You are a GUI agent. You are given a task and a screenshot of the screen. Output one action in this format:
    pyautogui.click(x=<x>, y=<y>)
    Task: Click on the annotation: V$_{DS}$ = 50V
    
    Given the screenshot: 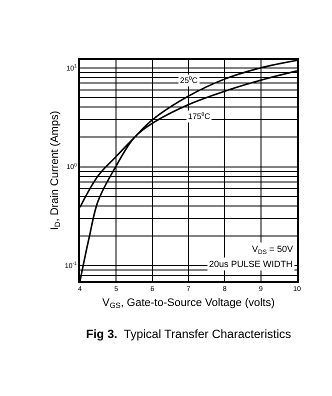 What is the action you would take?
    pyautogui.click(x=273, y=250)
    